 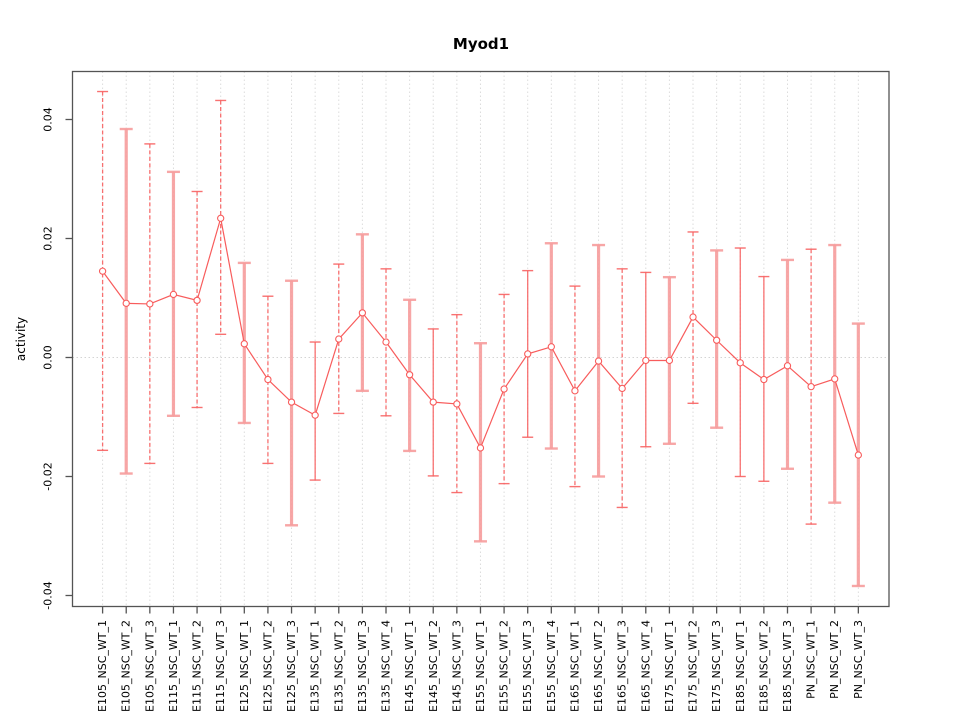 I want to click on x-tick-label: E155_NSC_WT_3, so click(x=527, y=666).